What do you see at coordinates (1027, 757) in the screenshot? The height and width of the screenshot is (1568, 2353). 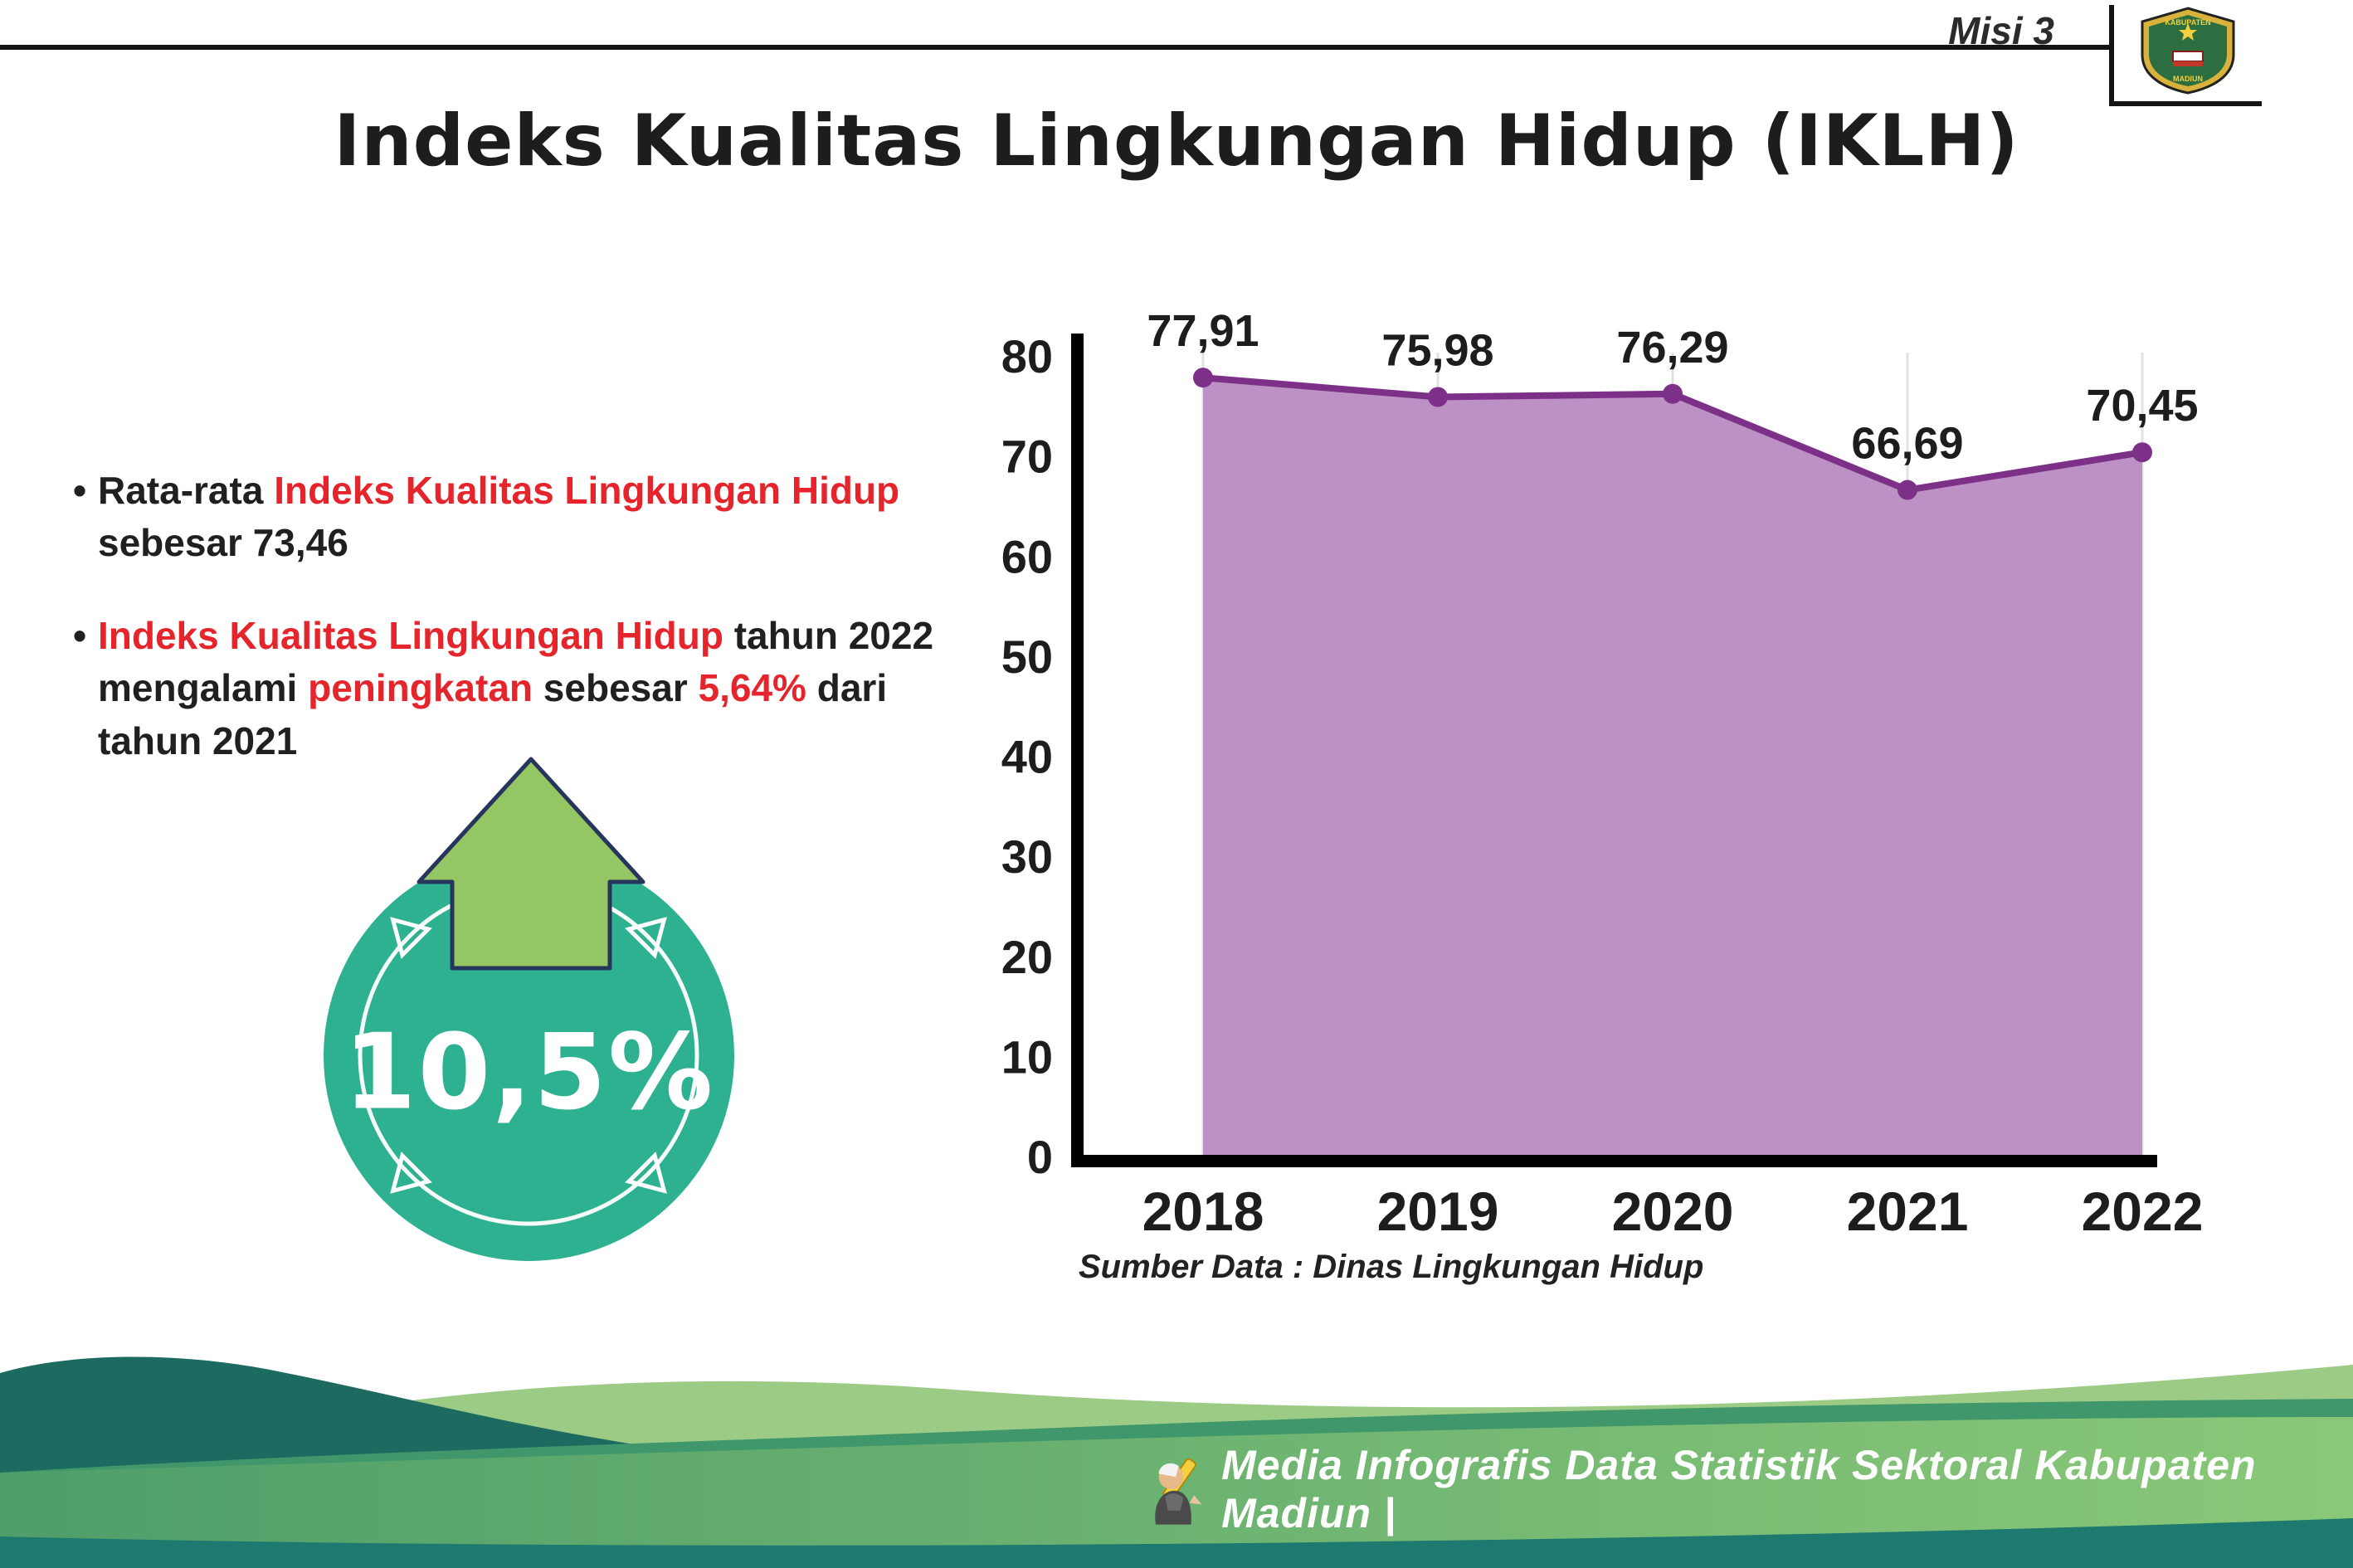 I see `y-tick-label: 40` at bounding box center [1027, 757].